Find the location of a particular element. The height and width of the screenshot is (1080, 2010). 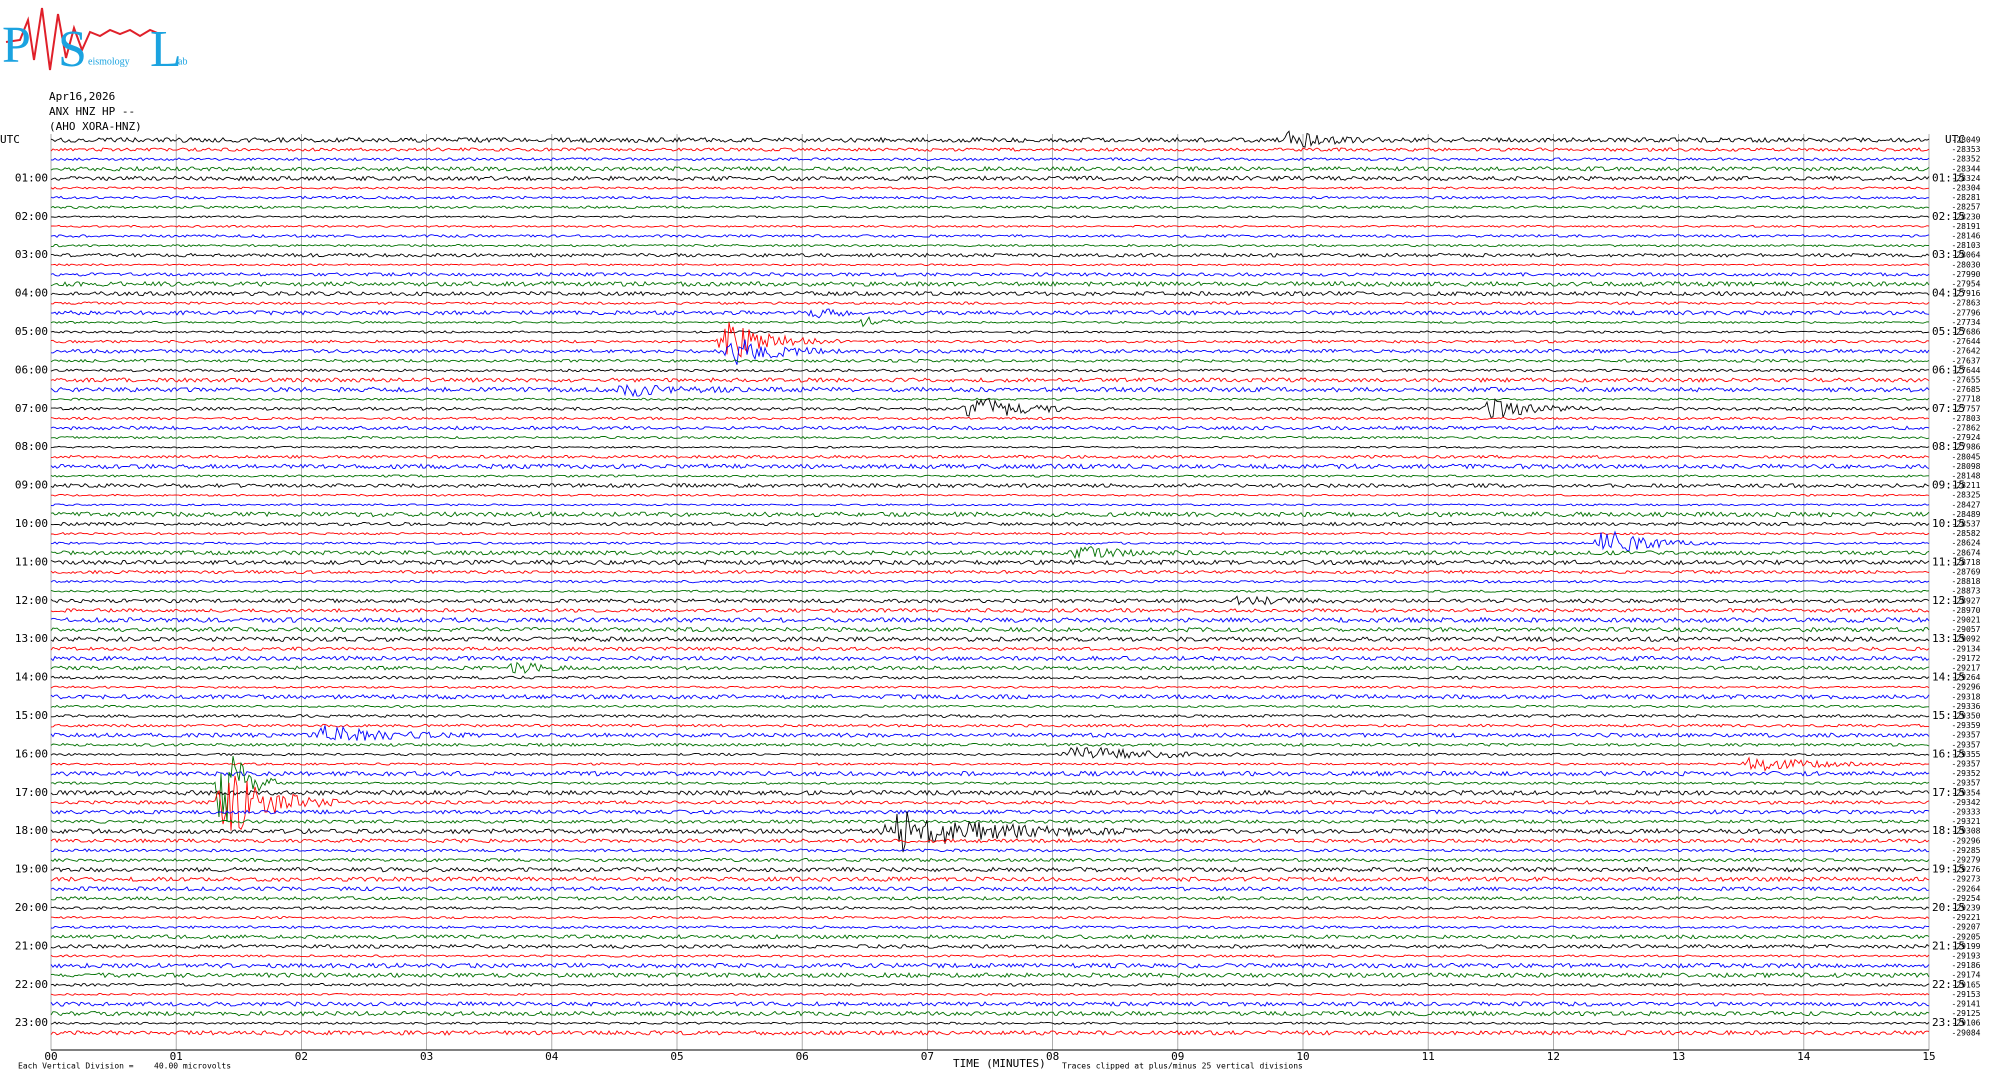

left-time-label: 03:00 is located at coordinates (31, 254).